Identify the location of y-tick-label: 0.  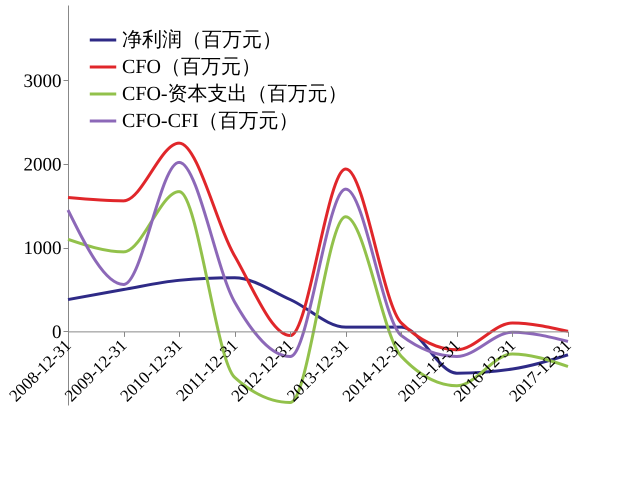
(57, 332).